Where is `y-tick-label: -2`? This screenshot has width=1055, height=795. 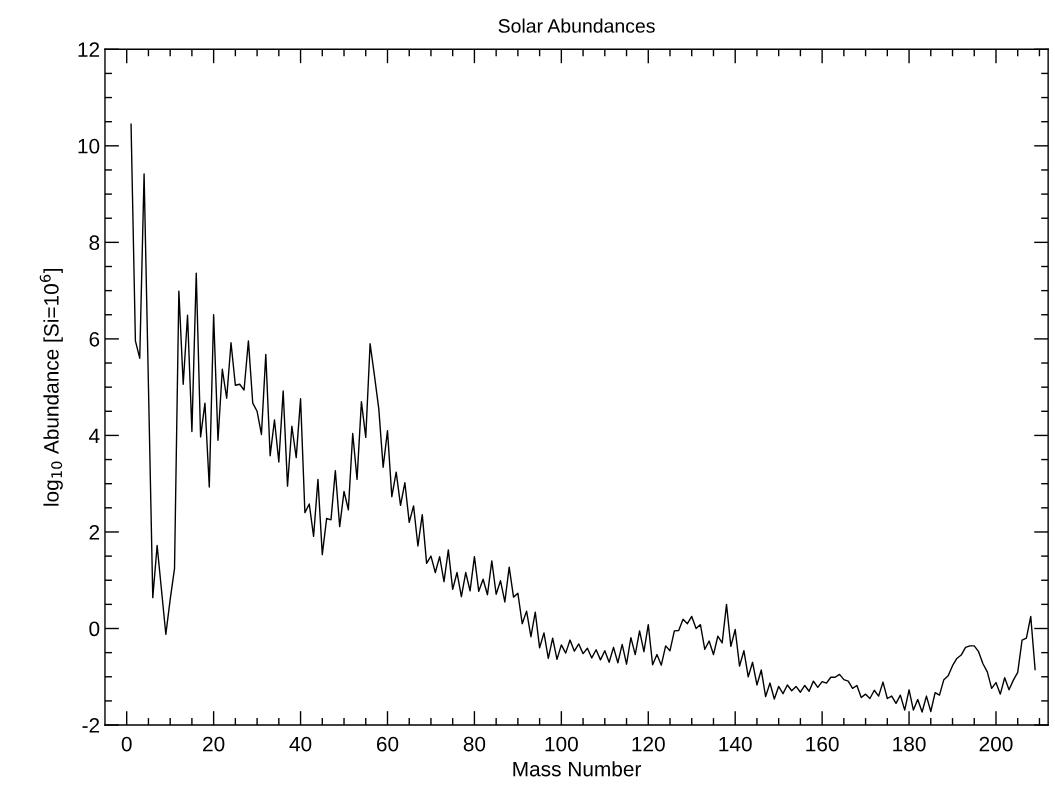
y-tick-label: -2 is located at coordinates (91, 725).